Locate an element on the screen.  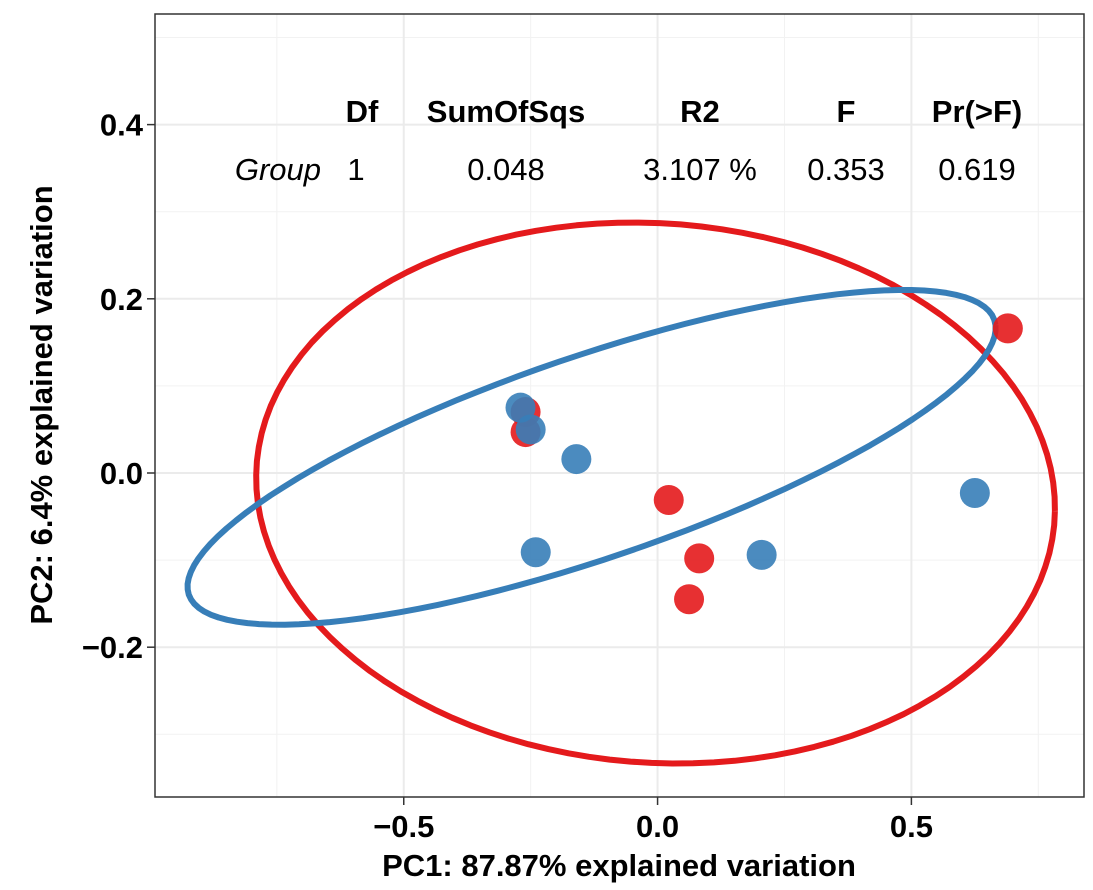
table-header-df: Df is located at coordinates (362, 111).